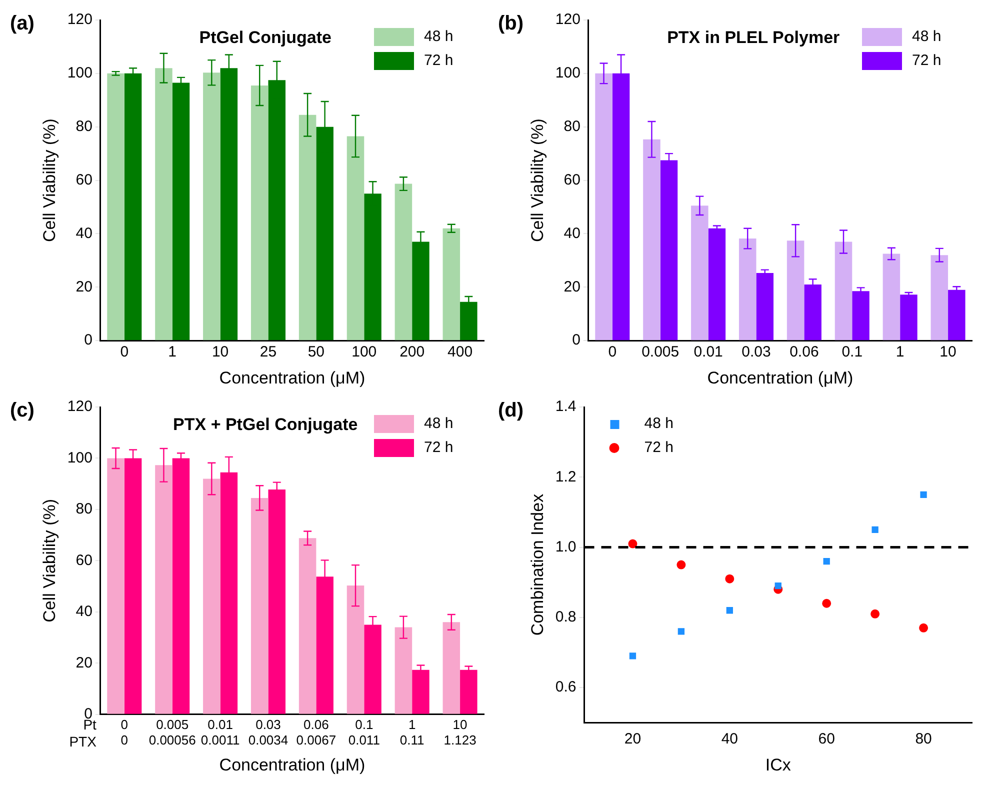  I want to click on x-tick-label: 0.005 0.00056, so click(172, 732).